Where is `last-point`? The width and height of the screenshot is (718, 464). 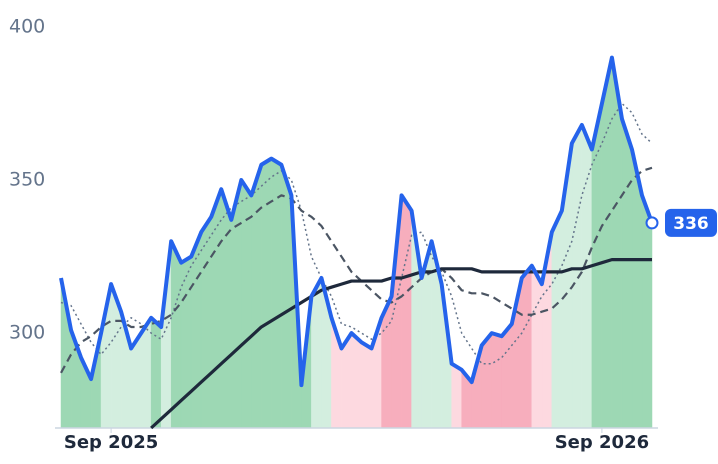 last-point is located at coordinates (652, 223).